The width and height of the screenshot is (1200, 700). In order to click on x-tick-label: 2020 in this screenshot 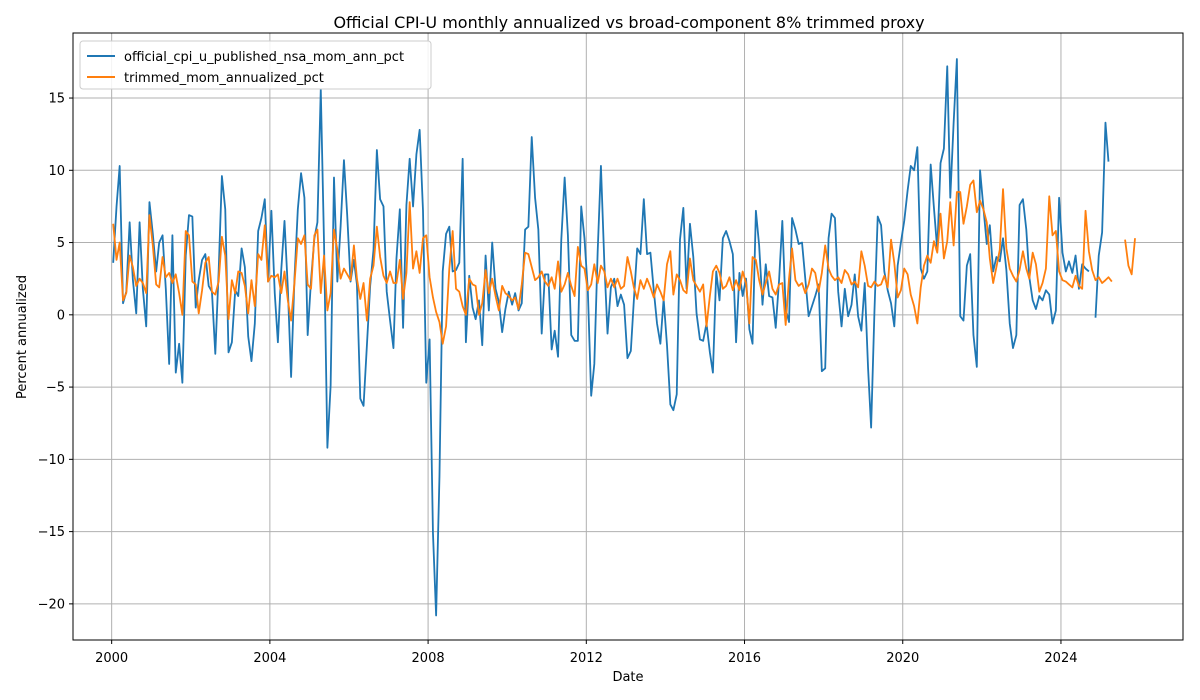, I will do `click(902, 658)`.